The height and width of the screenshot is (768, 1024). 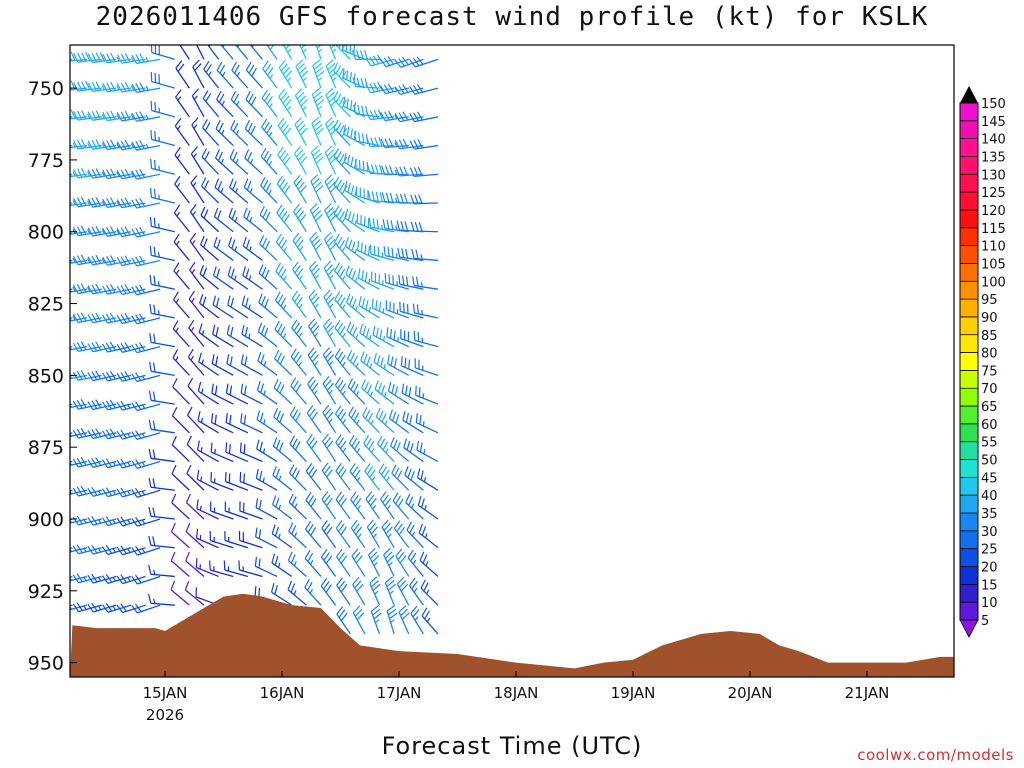 What do you see at coordinates (989, 407) in the screenshot?
I see `colorbar-tick-label: 65` at bounding box center [989, 407].